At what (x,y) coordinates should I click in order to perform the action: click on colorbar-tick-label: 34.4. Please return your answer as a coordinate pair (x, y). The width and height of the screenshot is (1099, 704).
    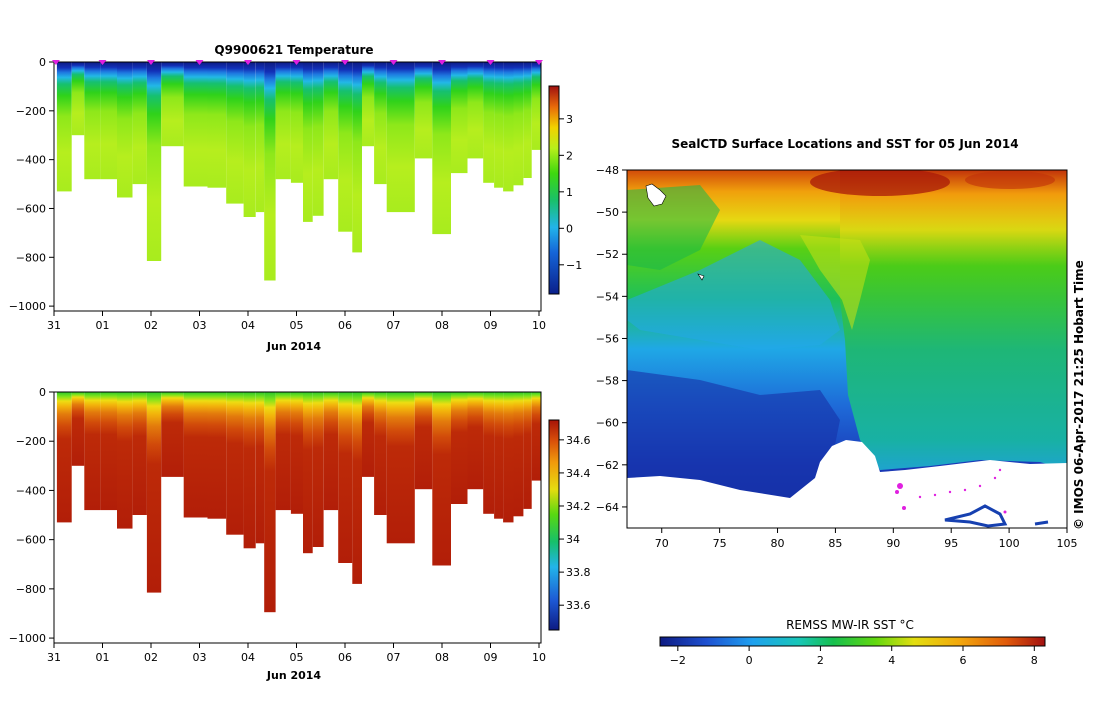
    Looking at the image, I should click on (578, 473).